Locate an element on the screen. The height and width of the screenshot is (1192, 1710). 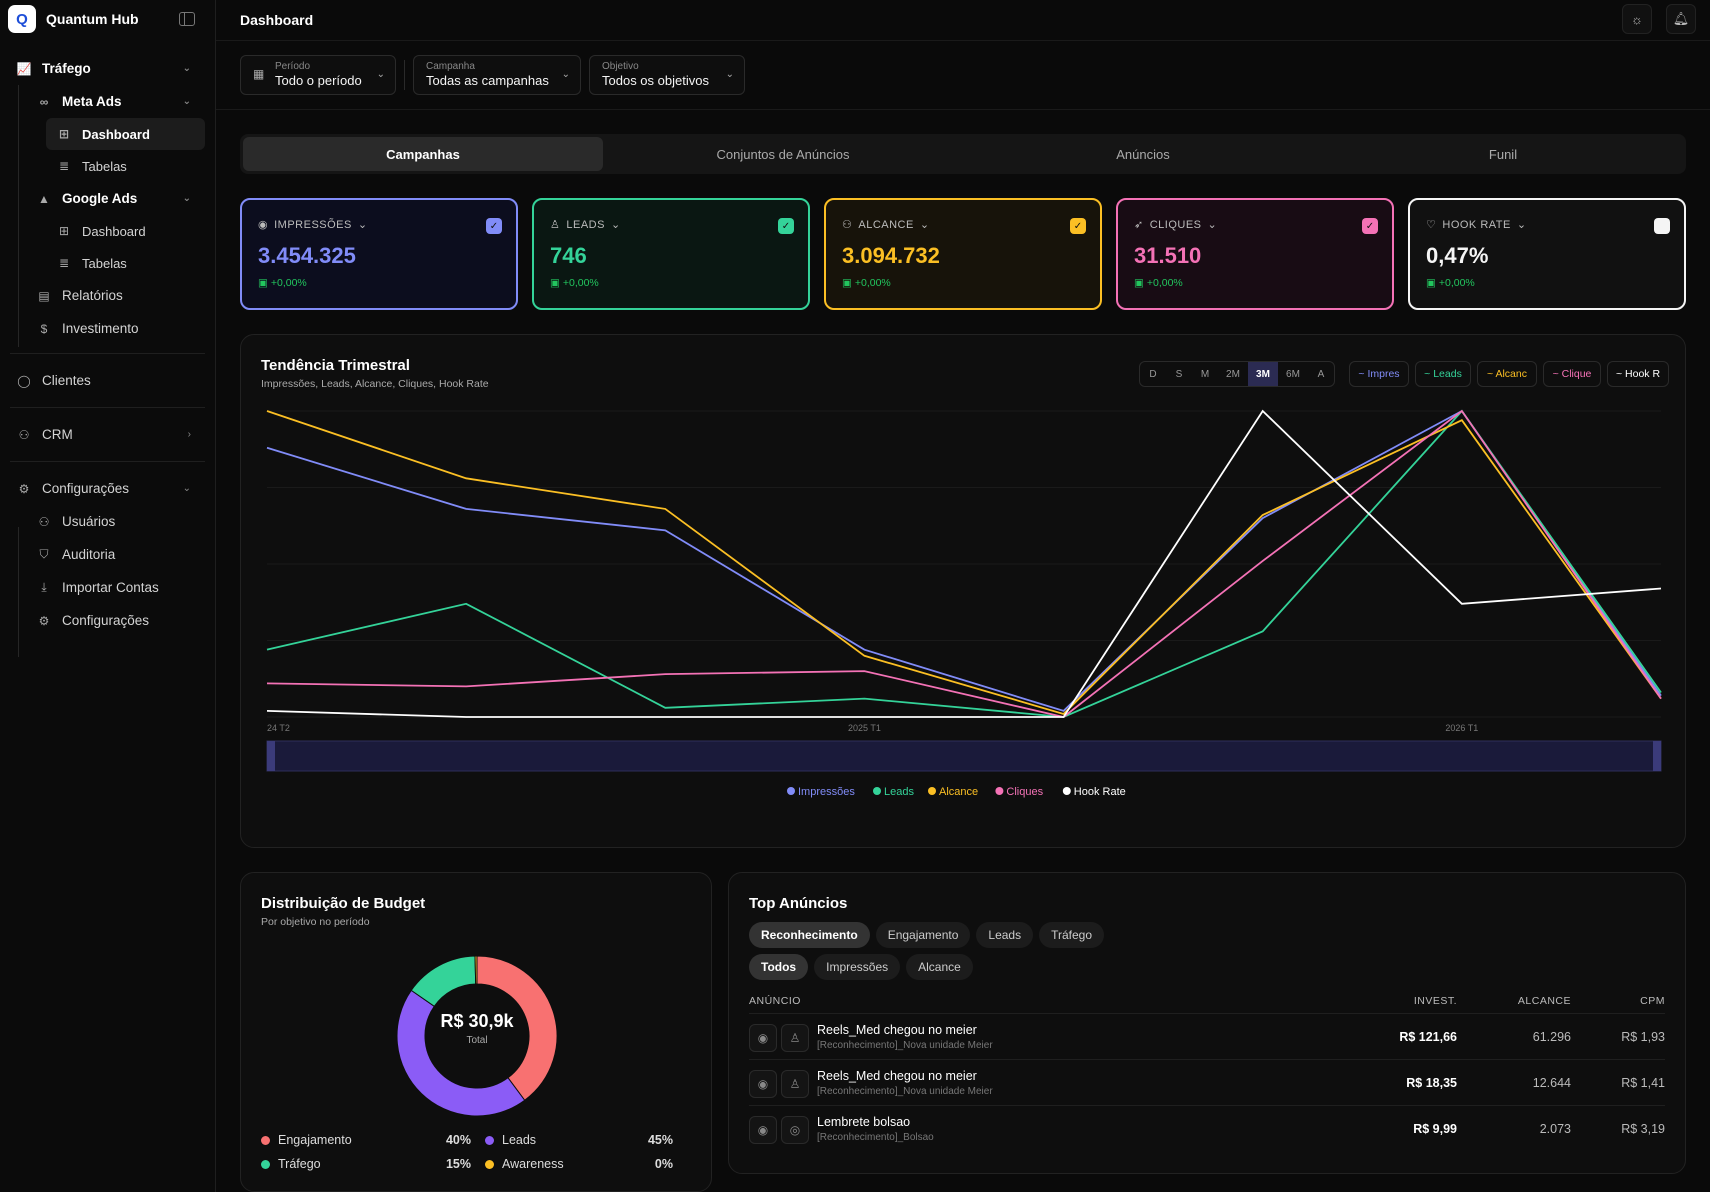
sidebar-item-auditoria: ⛉ Auditoria is located at coordinates (107, 554).